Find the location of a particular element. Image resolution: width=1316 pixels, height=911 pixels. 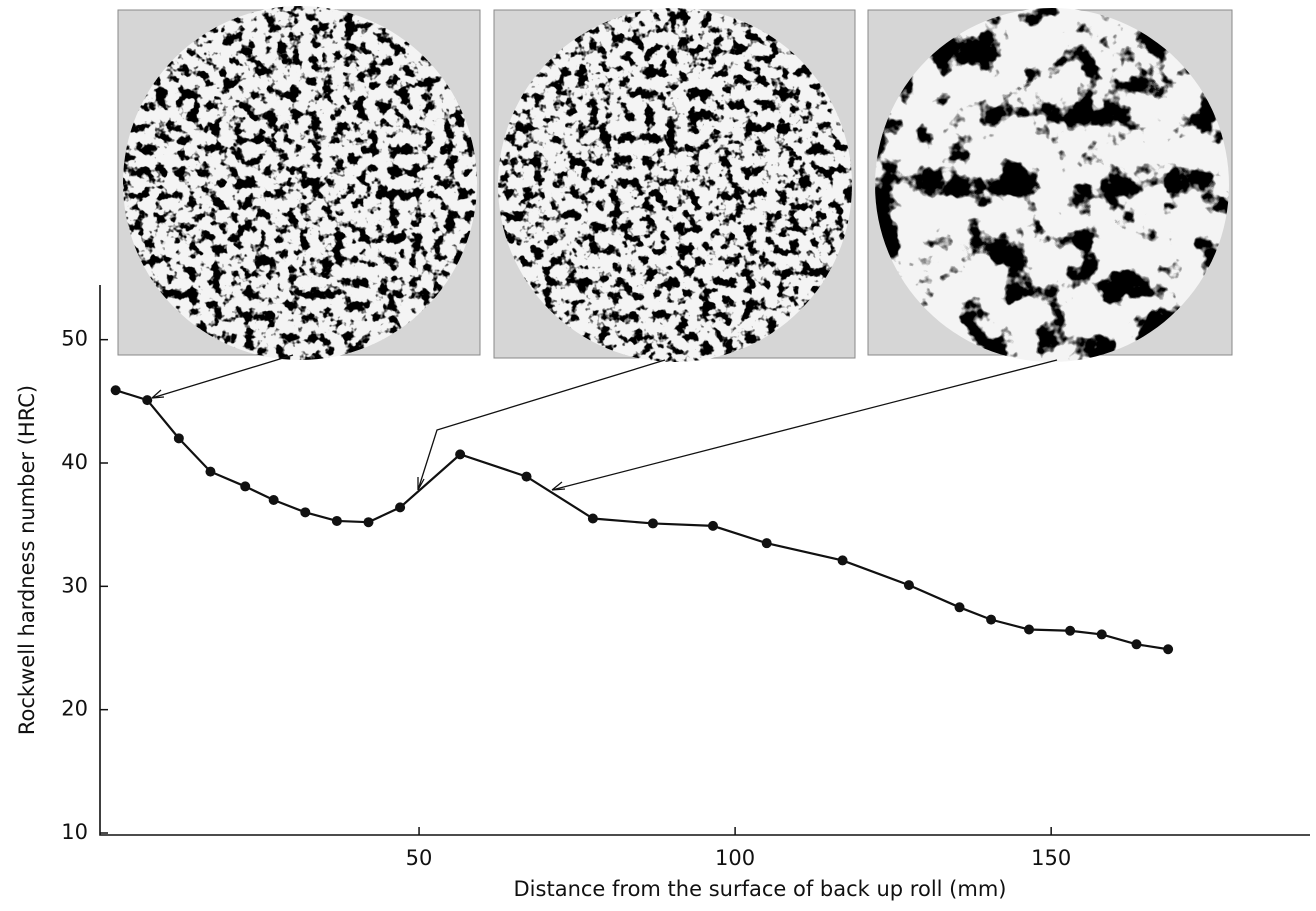

y-tick-label: 40 is located at coordinates (74, 462).